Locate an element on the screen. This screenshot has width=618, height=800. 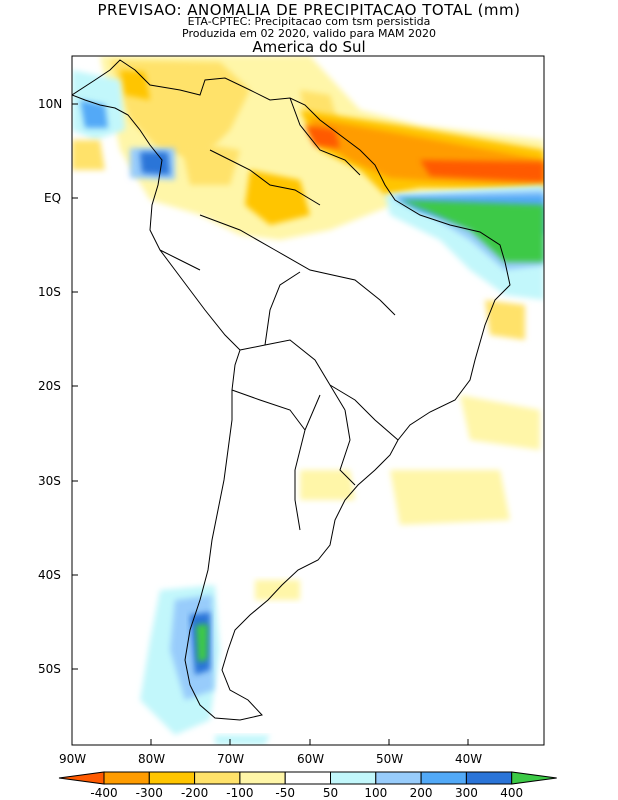
legend-label: 400 is located at coordinates (511, 793).